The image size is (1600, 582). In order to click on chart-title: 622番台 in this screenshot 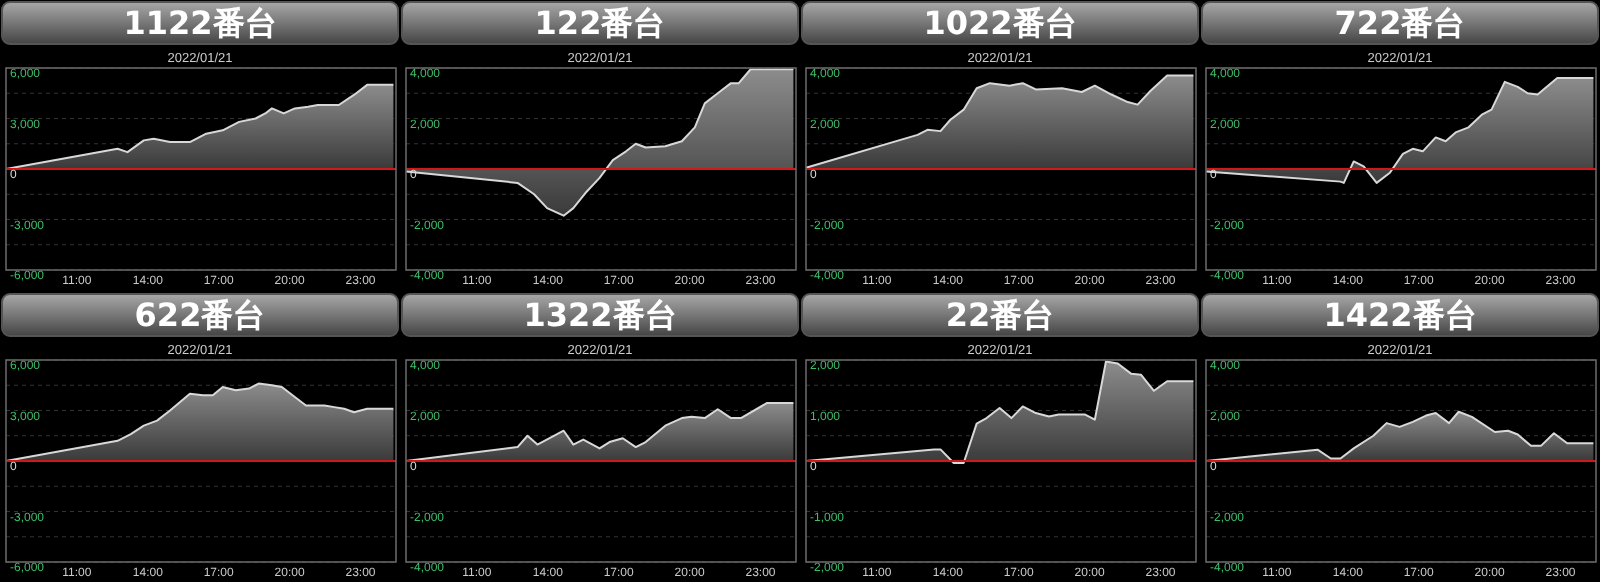, I will do `click(200, 315)`.